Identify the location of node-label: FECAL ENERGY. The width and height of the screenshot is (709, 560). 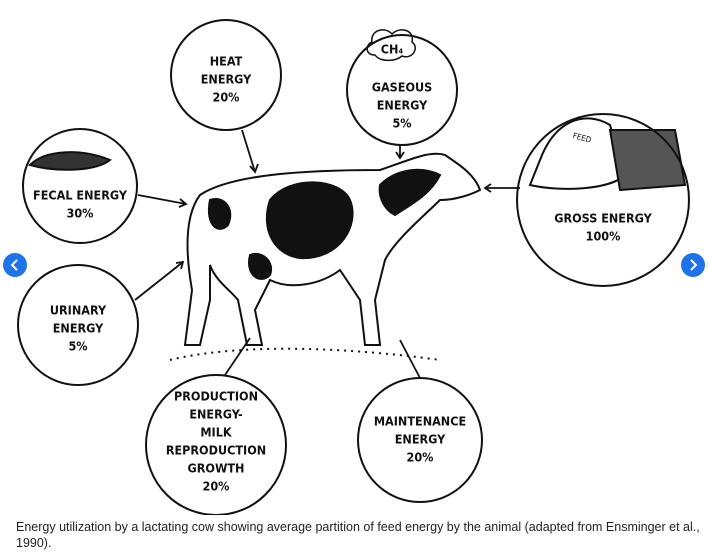
(80, 195).